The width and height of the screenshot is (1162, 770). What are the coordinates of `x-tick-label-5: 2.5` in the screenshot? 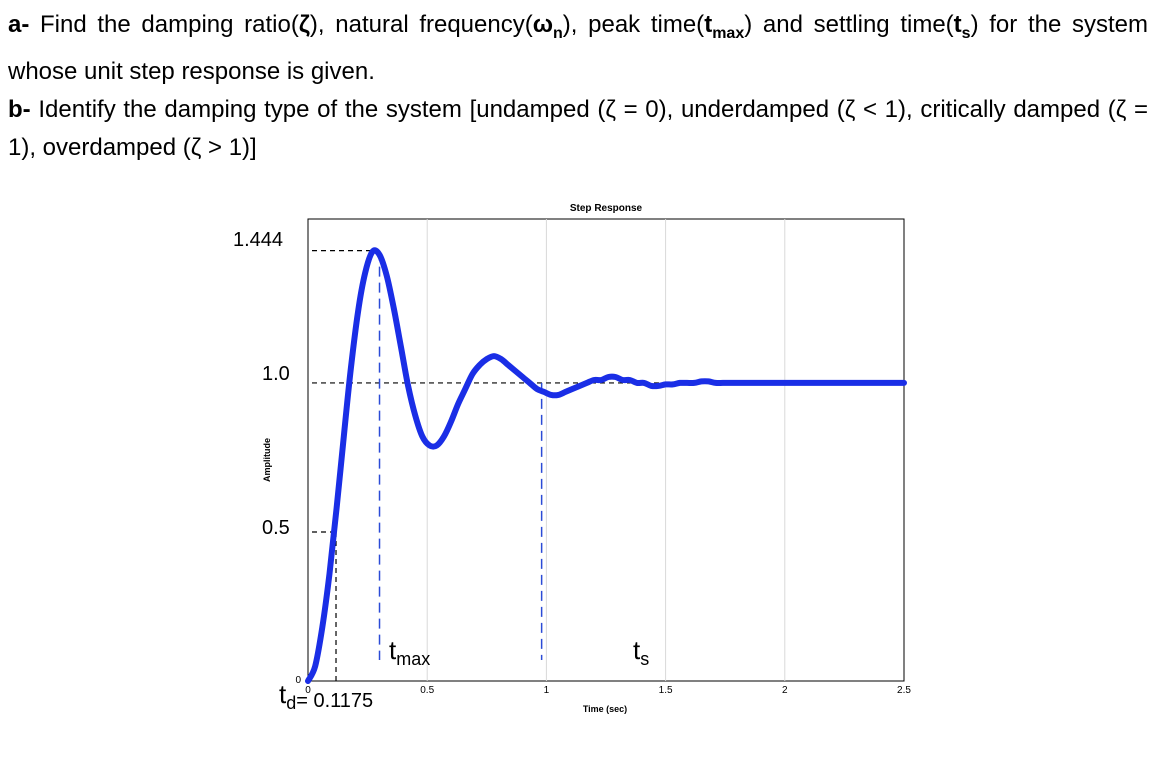 It's located at (904, 690).